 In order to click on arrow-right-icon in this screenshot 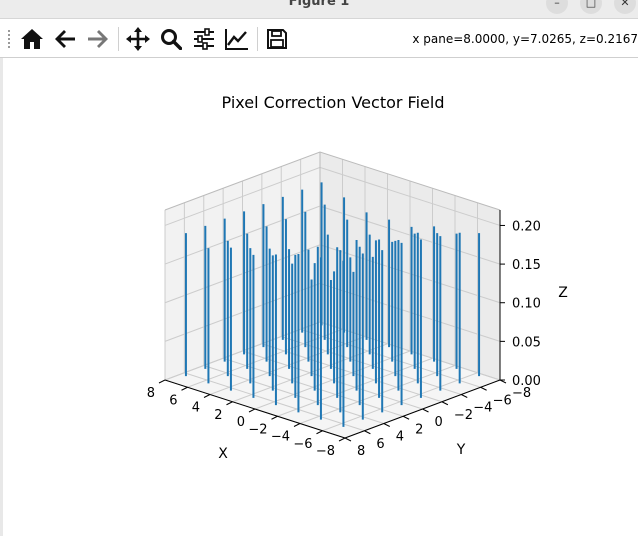, I will do `click(98, 39)`.